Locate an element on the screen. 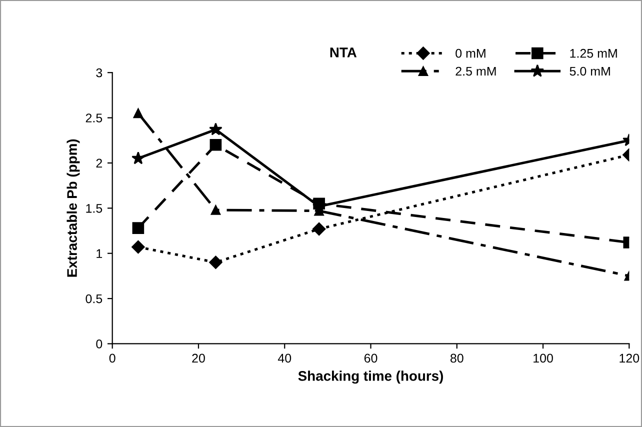 The width and height of the screenshot is (642, 427). y-axis-title: Extractable Pb (ppm) is located at coordinates (73, 208).